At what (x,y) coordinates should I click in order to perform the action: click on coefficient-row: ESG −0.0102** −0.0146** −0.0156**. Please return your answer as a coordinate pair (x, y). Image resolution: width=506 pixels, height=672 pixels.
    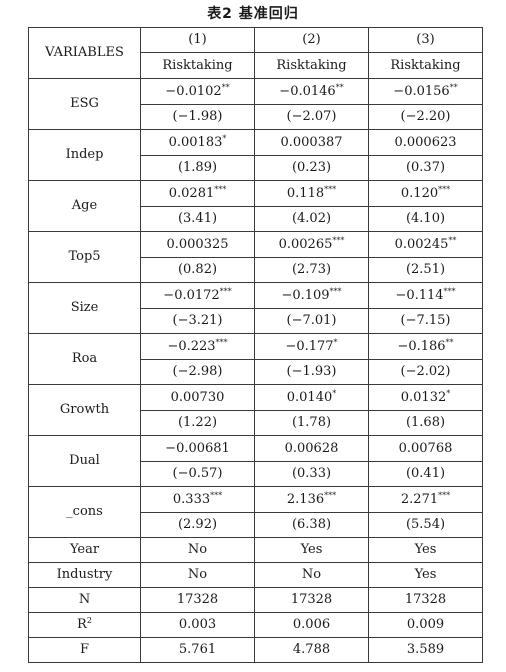
    Looking at the image, I should click on (255, 104).